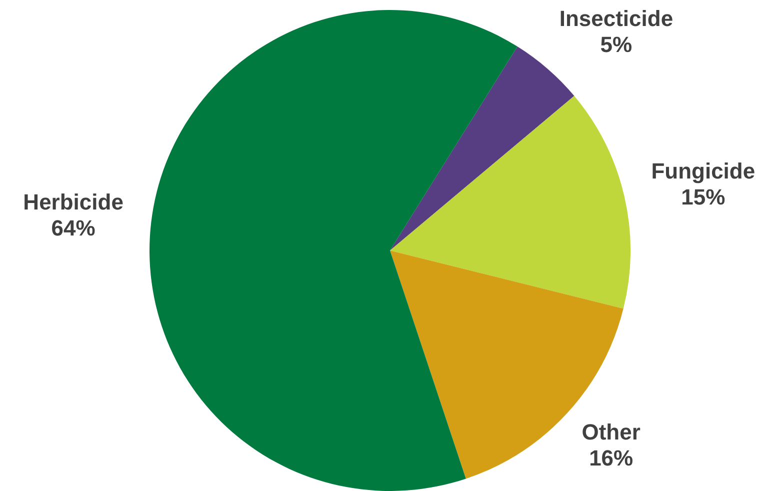 The image size is (773, 491). Describe the element at coordinates (616, 44) in the screenshot. I see `data-label: 5%` at that location.